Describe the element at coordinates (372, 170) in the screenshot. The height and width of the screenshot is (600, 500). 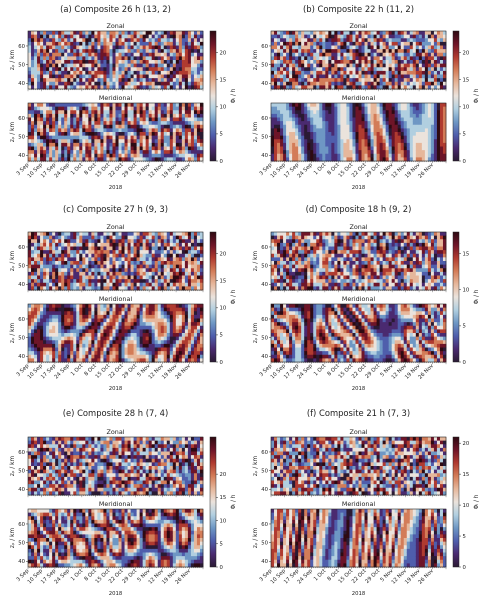
I see `x-tick-label: 29 Oct` at that location.